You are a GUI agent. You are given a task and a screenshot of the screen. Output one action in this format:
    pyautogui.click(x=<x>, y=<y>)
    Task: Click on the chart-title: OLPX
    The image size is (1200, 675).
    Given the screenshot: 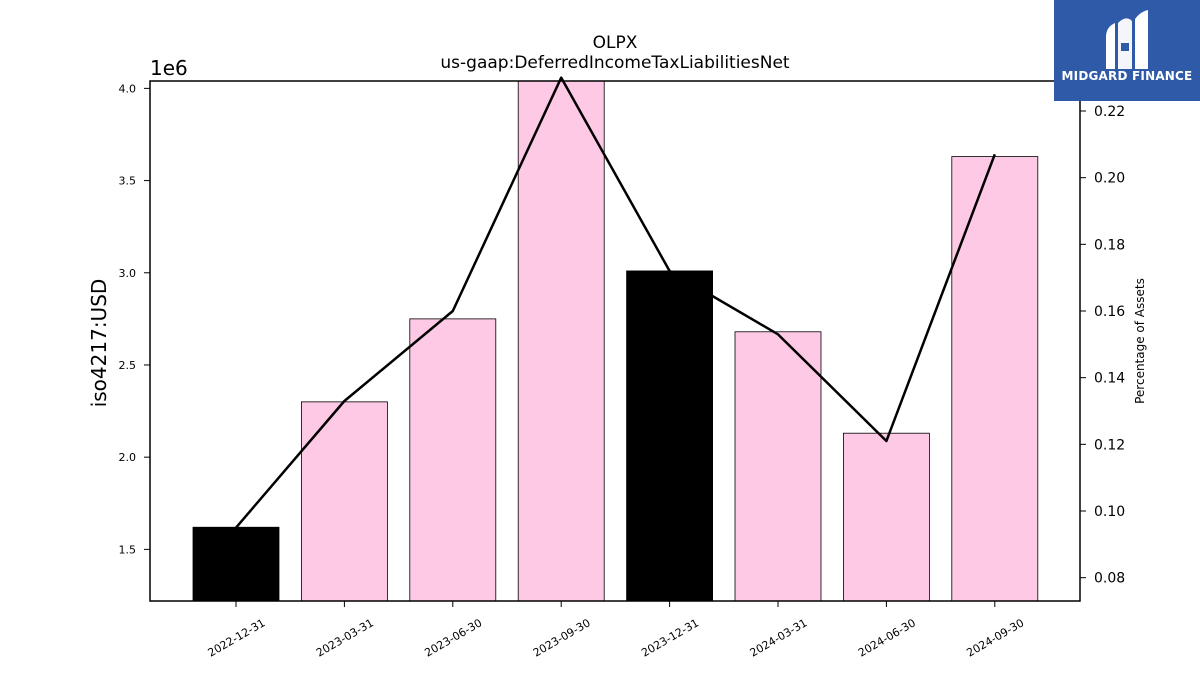 What is the action you would take?
    pyautogui.click(x=615, y=43)
    